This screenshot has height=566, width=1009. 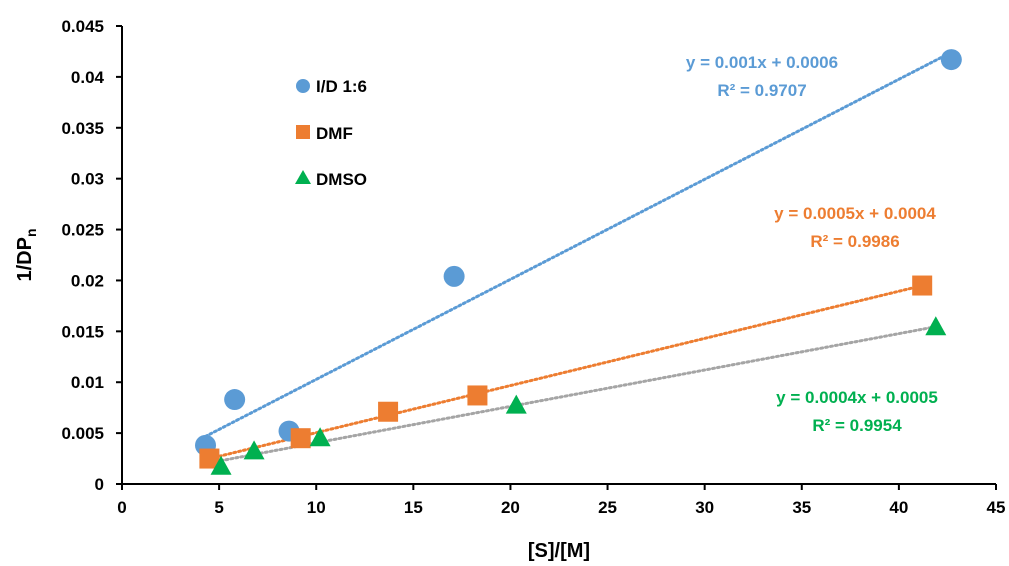 I want to click on y-axis-title: 1/DPn, so click(x=26, y=254).